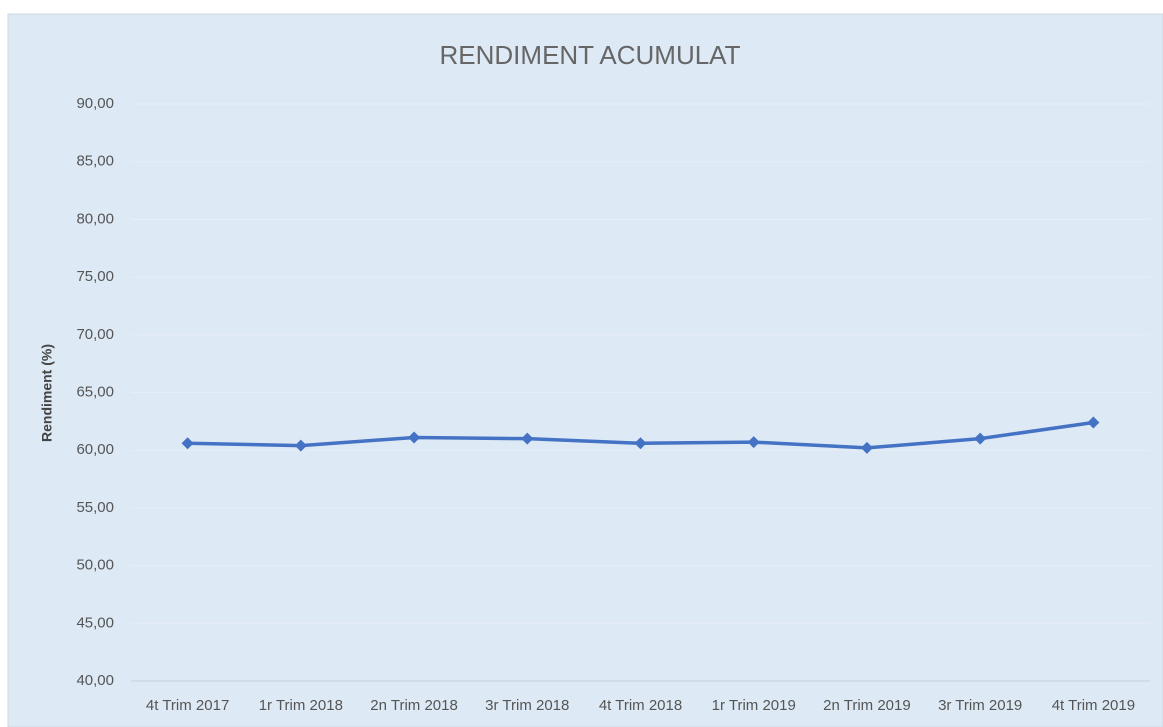 Image resolution: width=1163 pixels, height=727 pixels. I want to click on x-tick-label: 3r Trim 2018, so click(527, 705).